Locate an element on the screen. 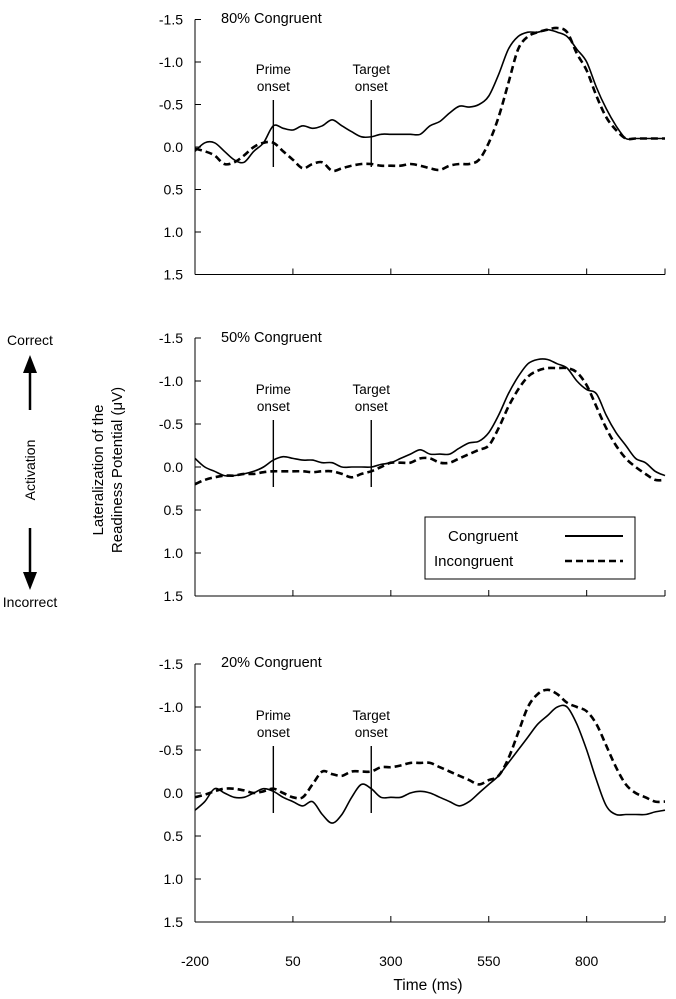 Image resolution: width=676 pixels, height=999 pixels. activation-indicator: Correct Activation Incorrect is located at coordinates (30, 471).